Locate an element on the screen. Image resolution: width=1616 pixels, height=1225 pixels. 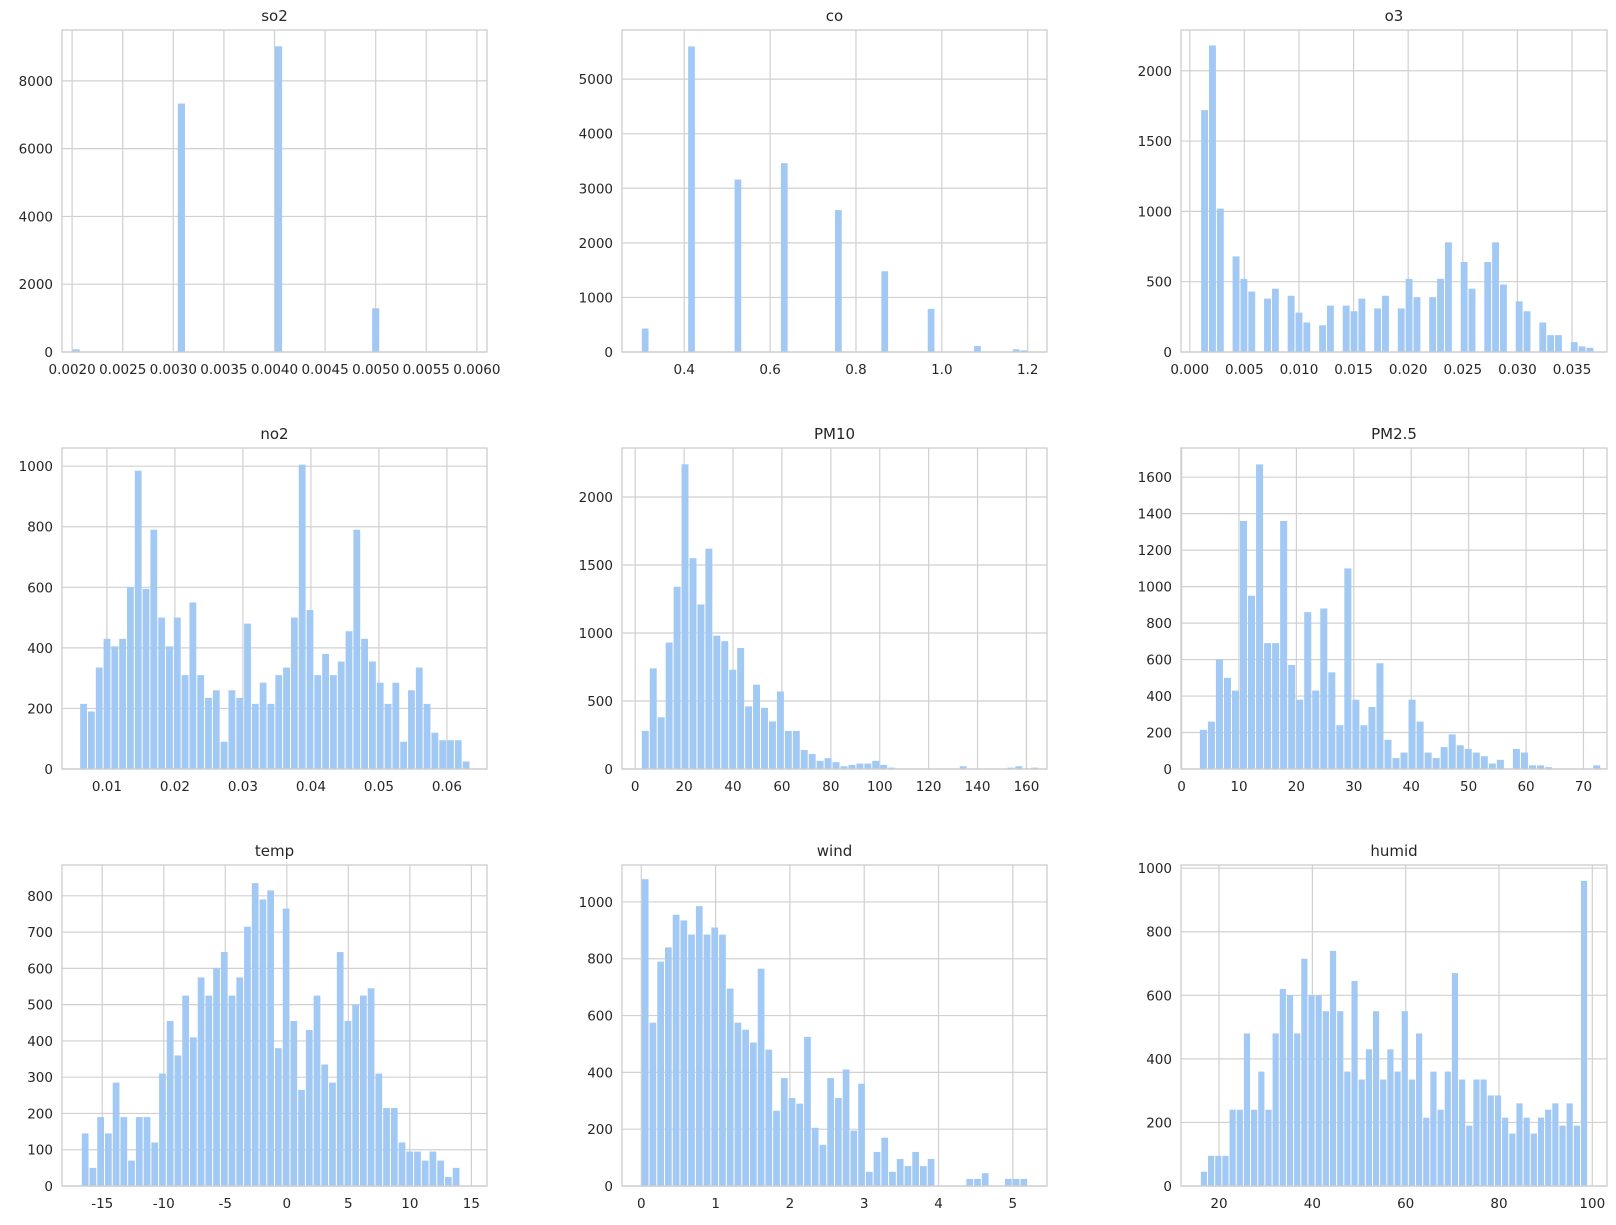
x-tick-label: 0.000 is located at coordinates (1189, 370).